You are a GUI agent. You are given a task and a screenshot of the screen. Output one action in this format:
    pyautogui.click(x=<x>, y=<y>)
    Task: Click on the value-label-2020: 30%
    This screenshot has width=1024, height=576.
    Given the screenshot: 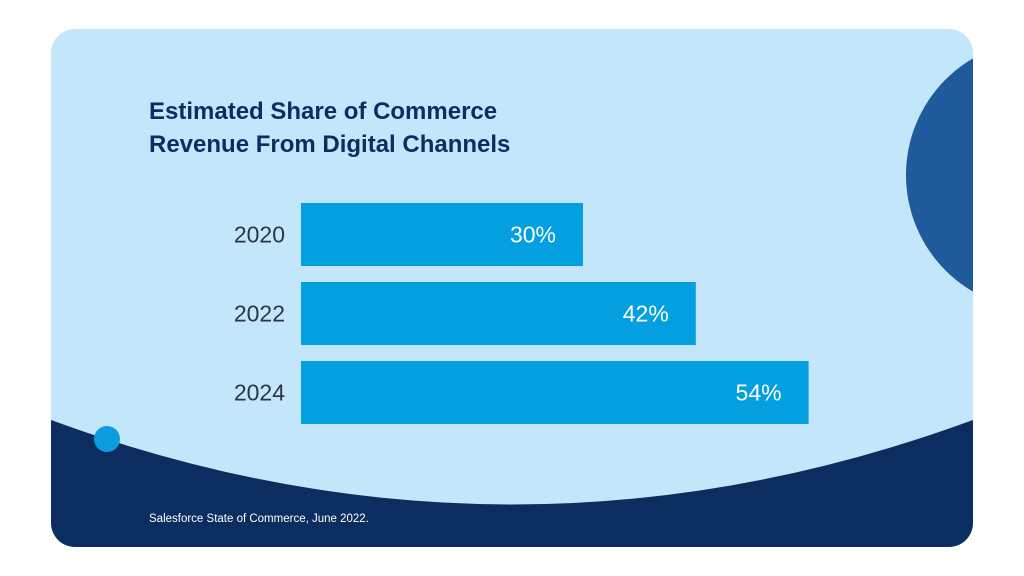 What is the action you would take?
    pyautogui.click(x=533, y=235)
    